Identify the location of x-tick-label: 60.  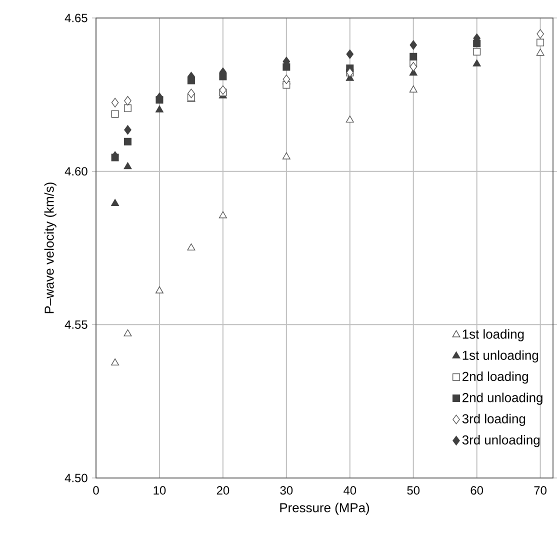
(477, 490).